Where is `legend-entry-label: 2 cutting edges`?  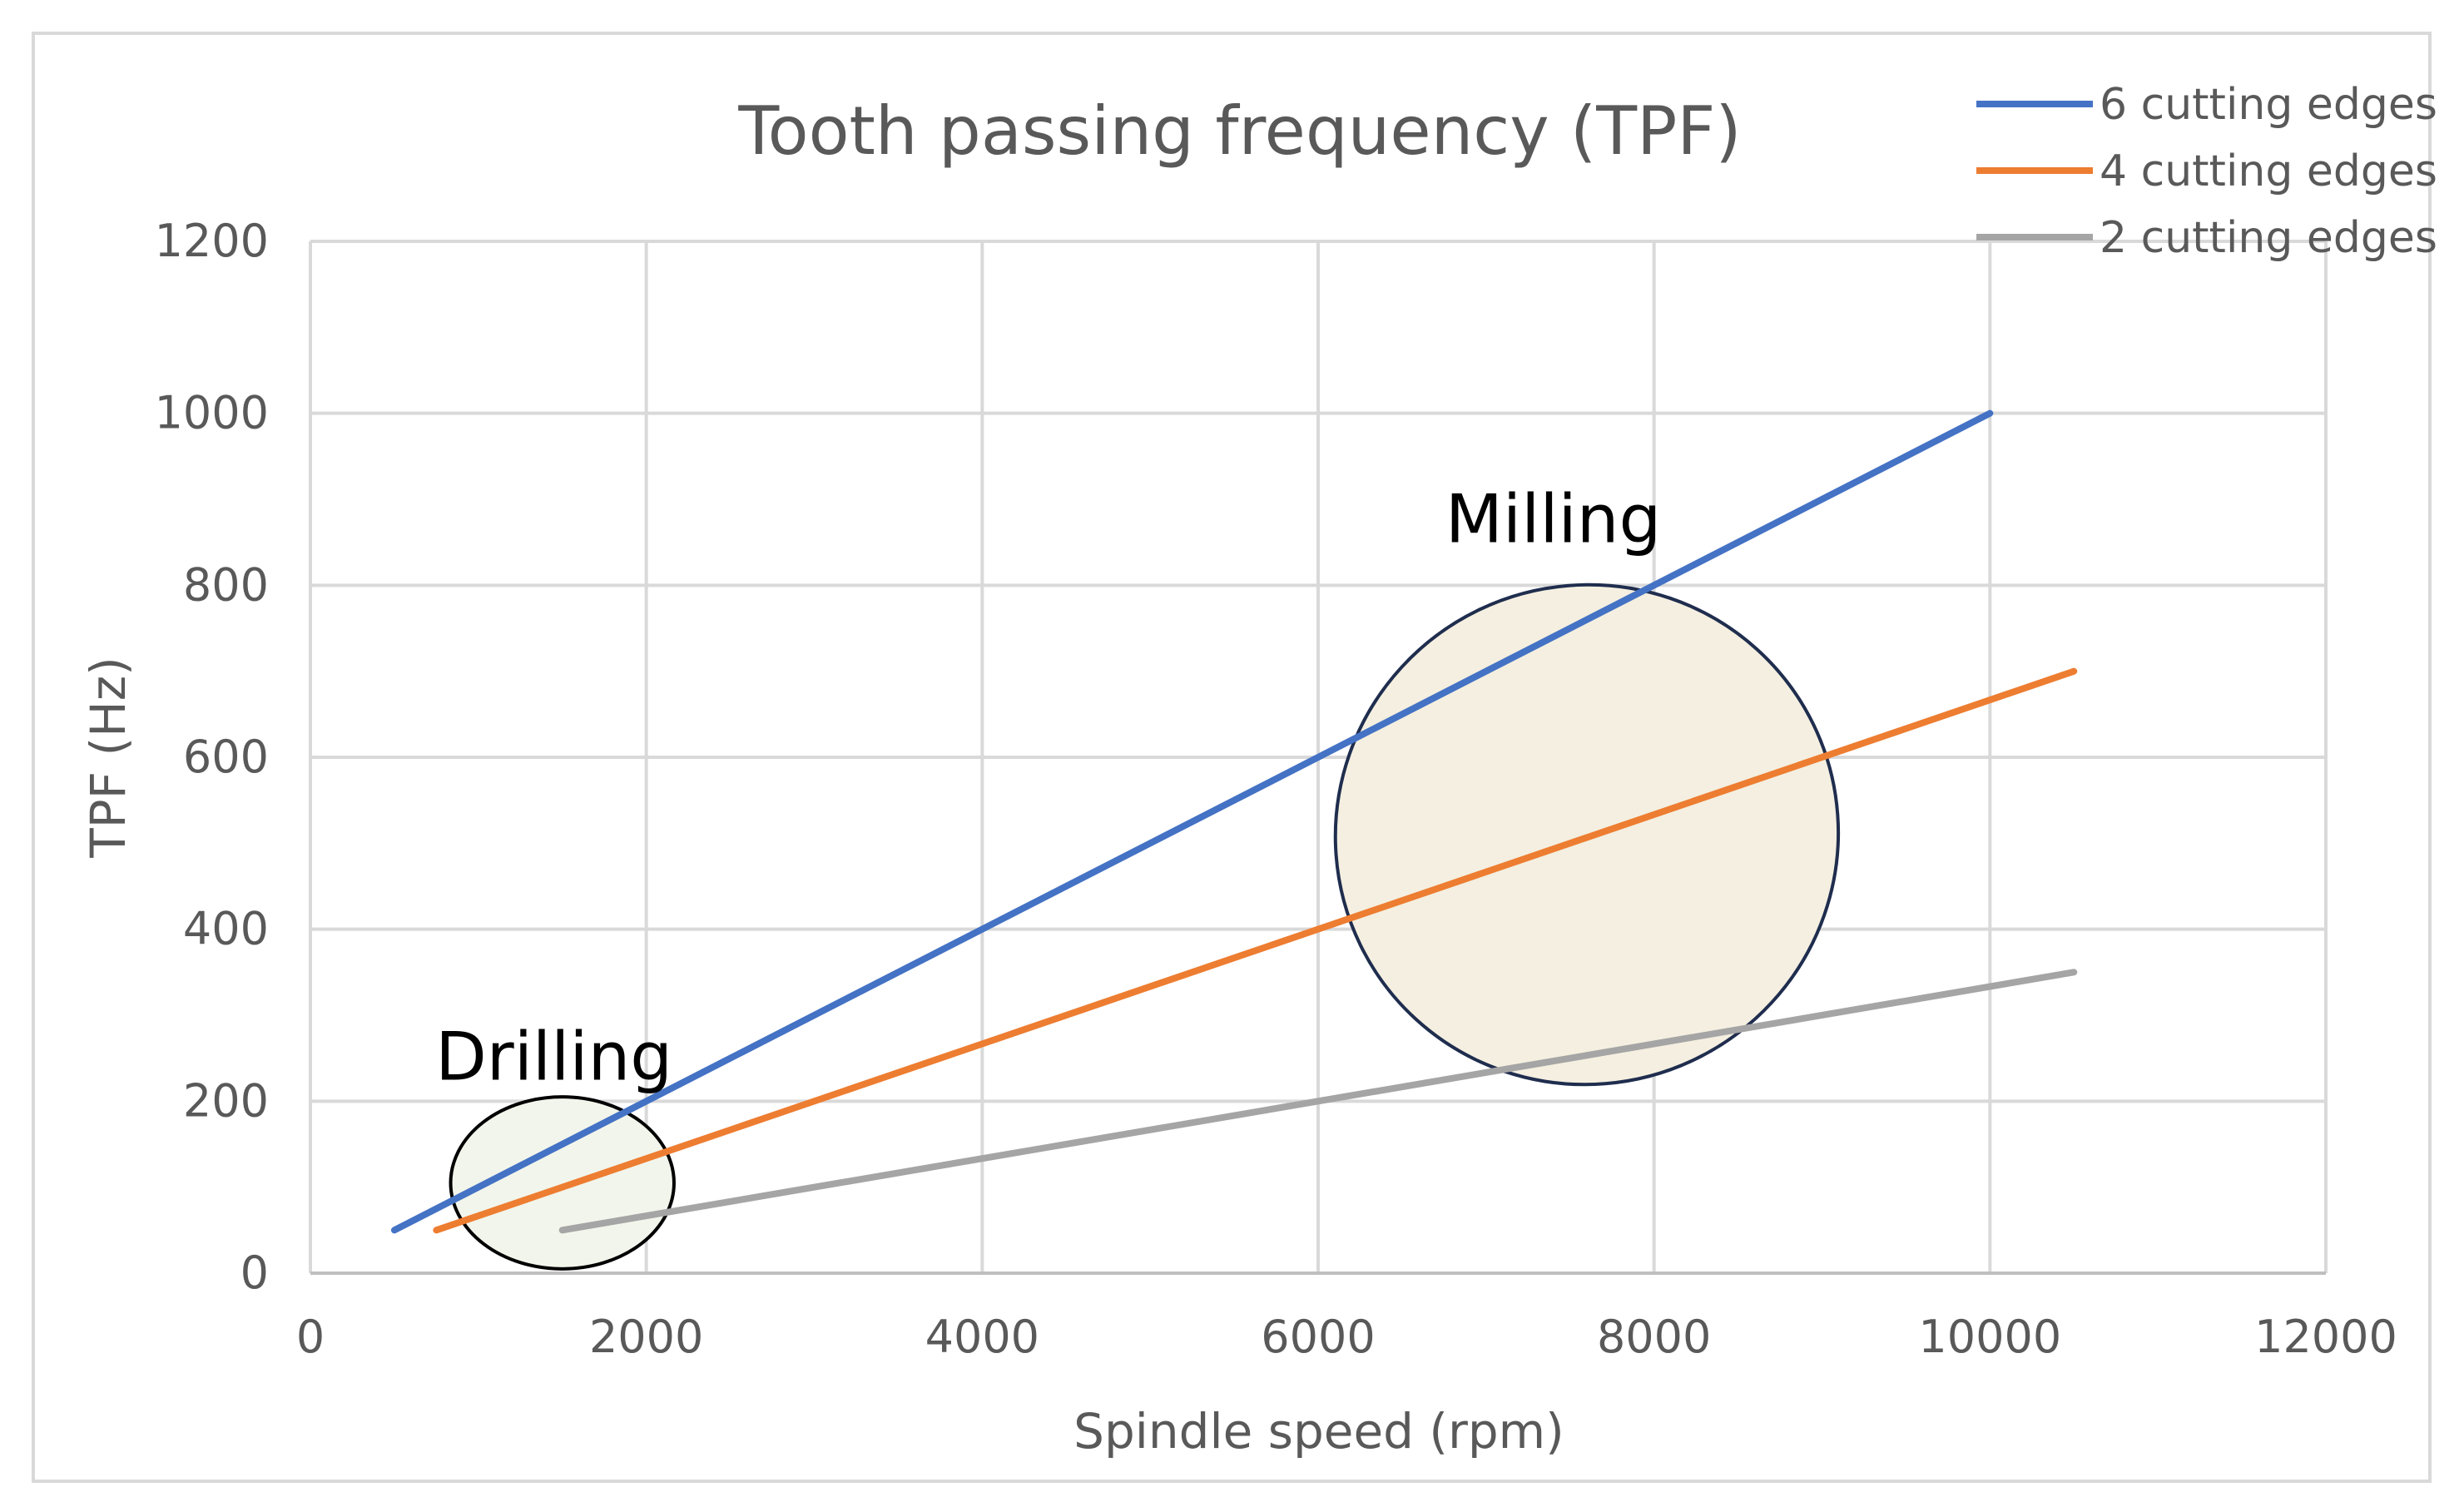 legend-entry-label: 2 cutting edges is located at coordinates (2268, 238).